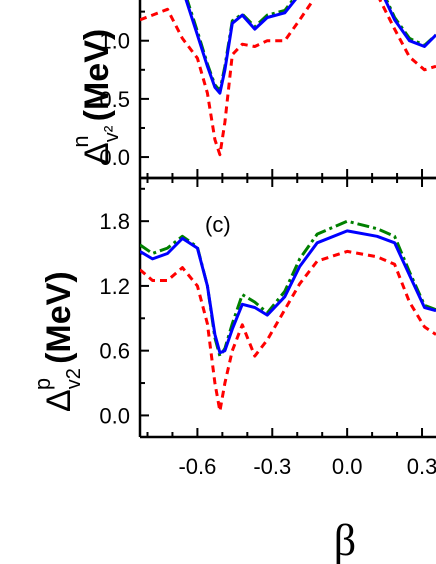 This screenshot has height=564, width=436. What do you see at coordinates (114, 221) in the screenshot?
I see `y-tick-label: 1.8` at bounding box center [114, 221].